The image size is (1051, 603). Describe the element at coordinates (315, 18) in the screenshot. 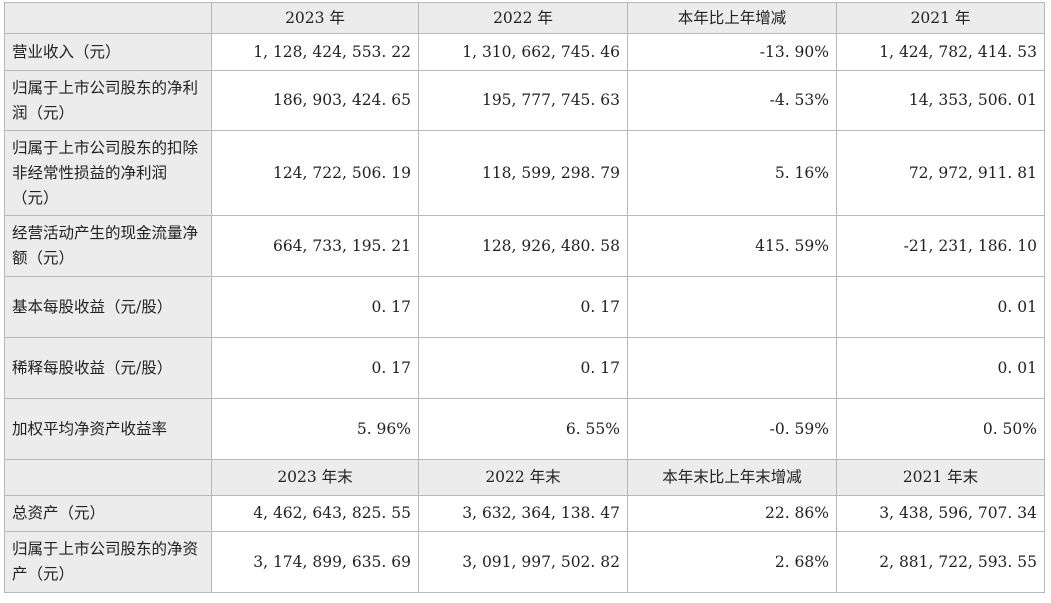

I see `header-cell: 2023 年` at that location.